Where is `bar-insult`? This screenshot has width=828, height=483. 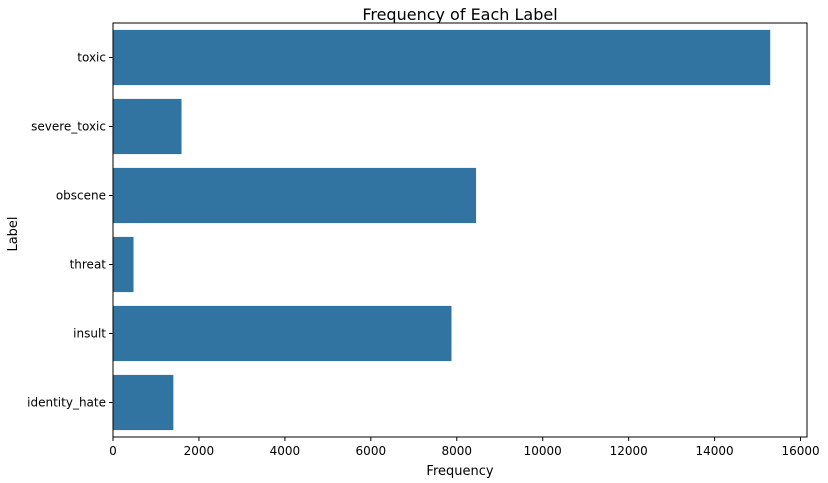 bar-insult is located at coordinates (282, 333).